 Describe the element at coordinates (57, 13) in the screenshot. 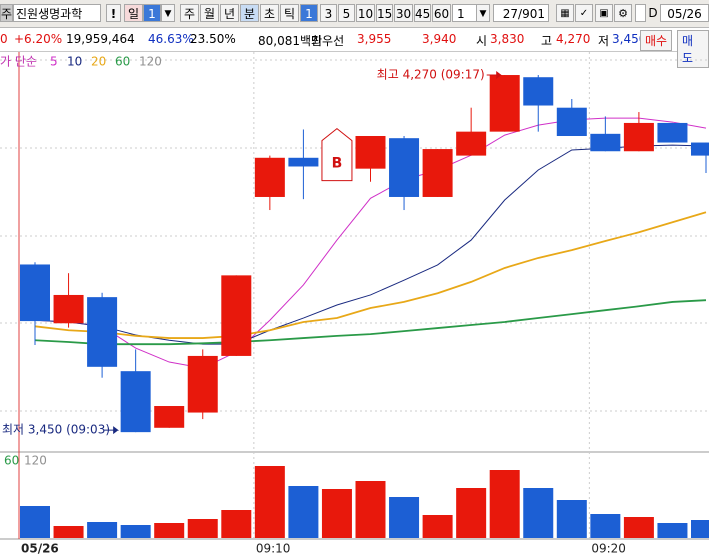

I see `stock-name: 진원생명과학` at that location.